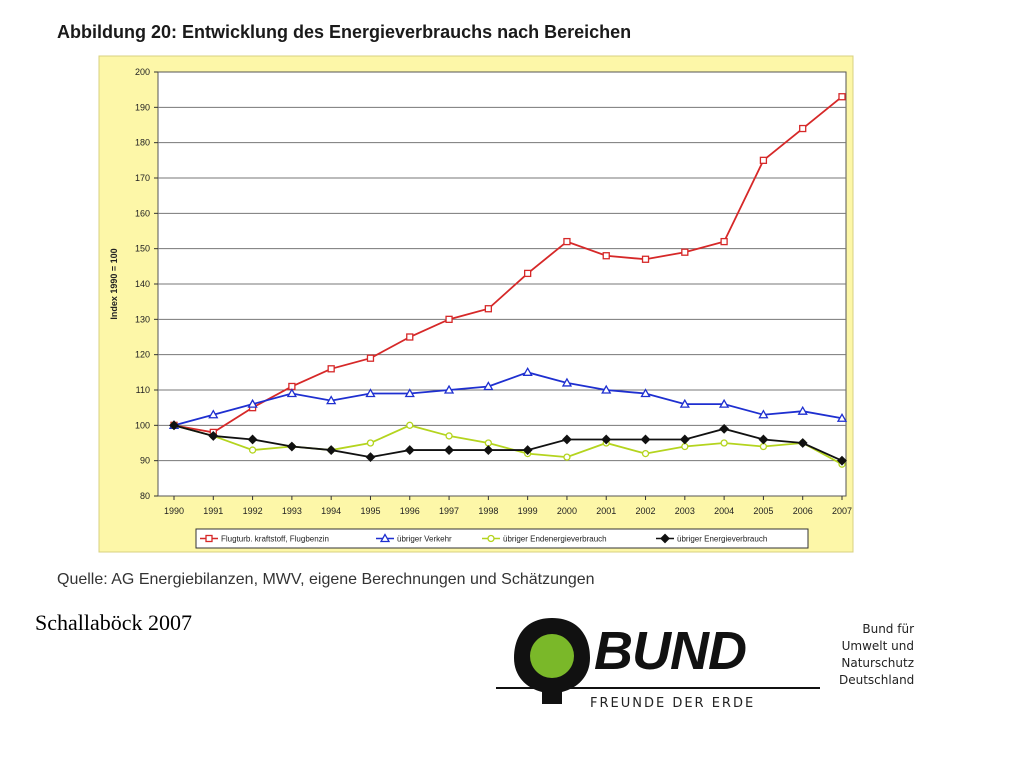  What do you see at coordinates (145, 461) in the screenshot?
I see `y-tick-label: 90` at bounding box center [145, 461].